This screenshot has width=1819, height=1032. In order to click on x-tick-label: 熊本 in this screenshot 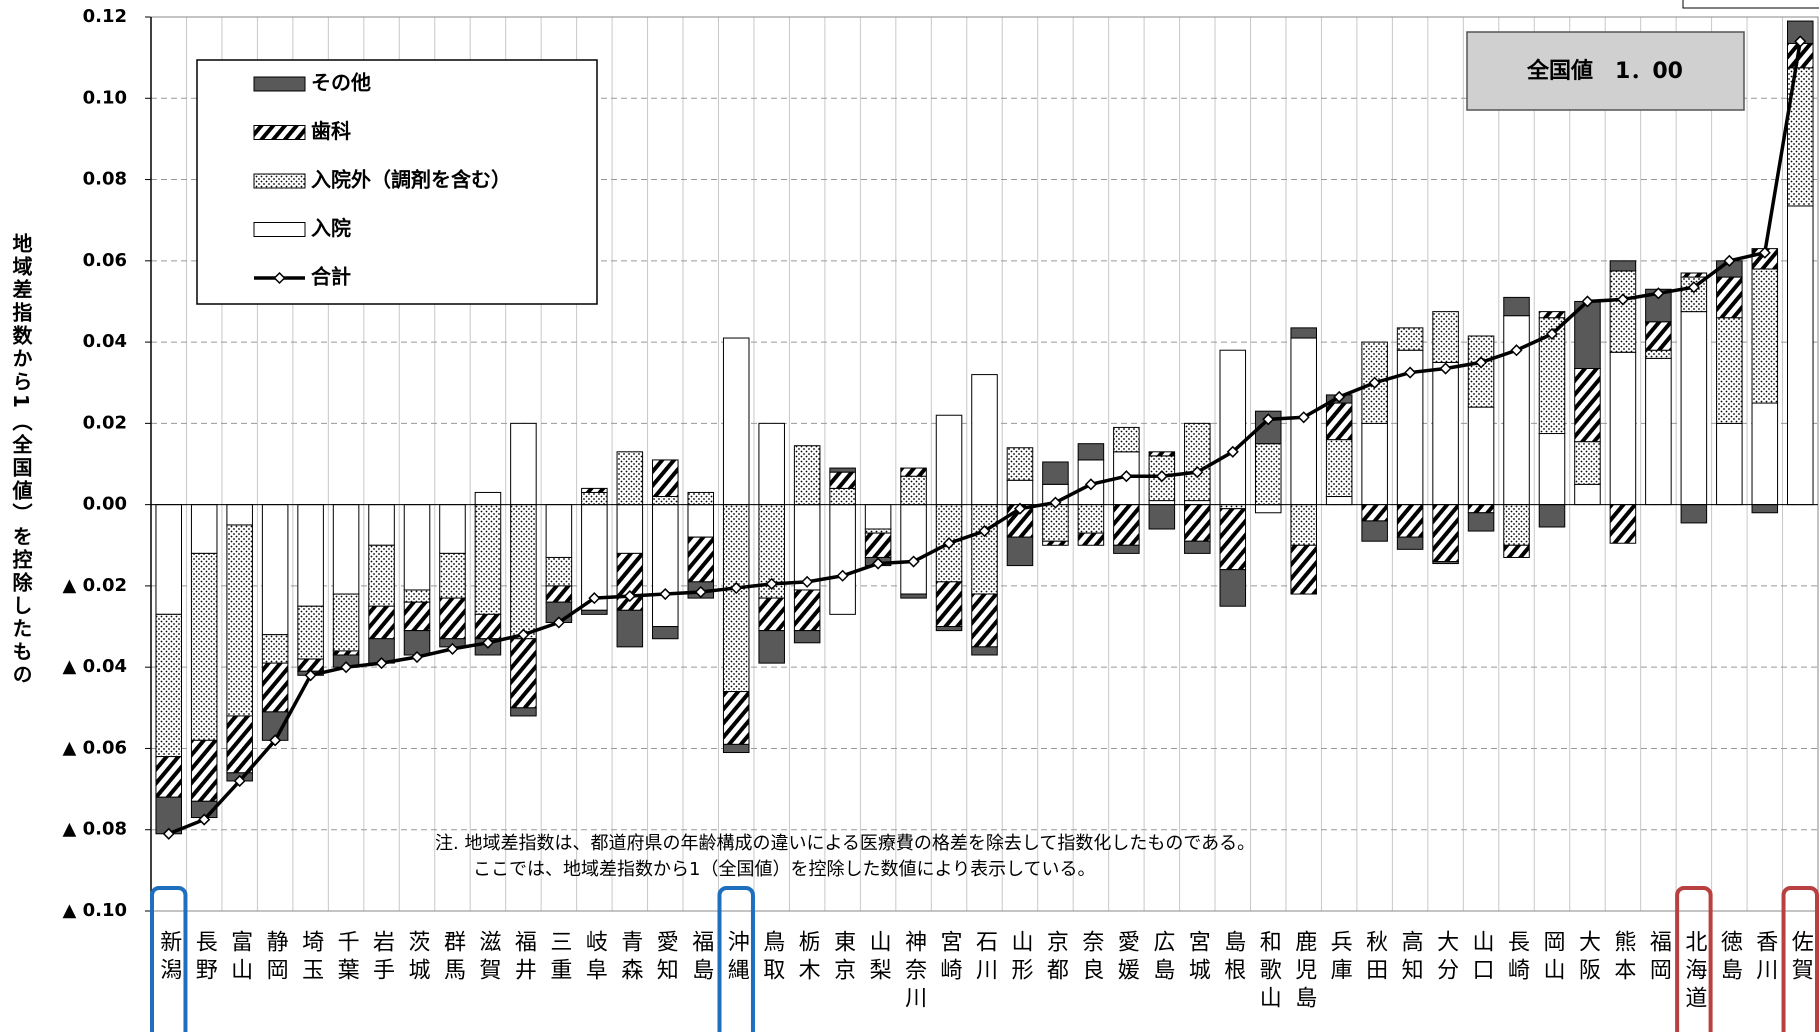, I will do `click(1623, 958)`.